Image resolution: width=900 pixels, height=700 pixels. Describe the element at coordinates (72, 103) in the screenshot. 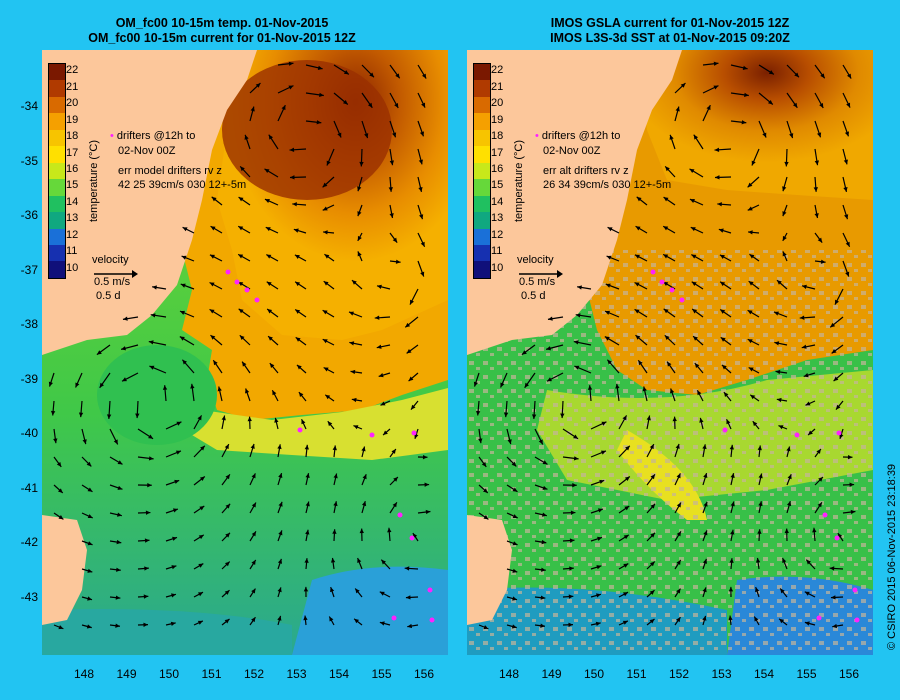

I see `colorbar-tick-label: 20` at that location.